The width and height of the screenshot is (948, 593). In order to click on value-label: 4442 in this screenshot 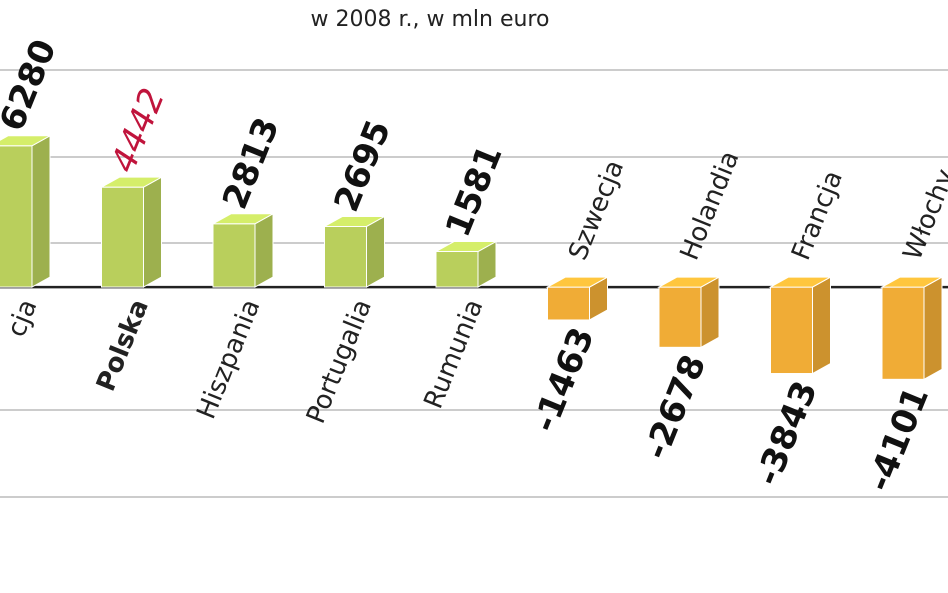, I will do `click(139, 130)`.